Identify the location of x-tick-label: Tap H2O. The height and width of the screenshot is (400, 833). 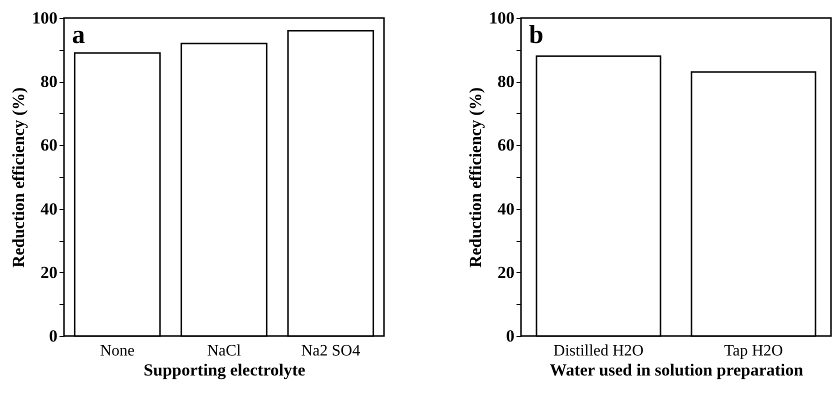
(753, 351).